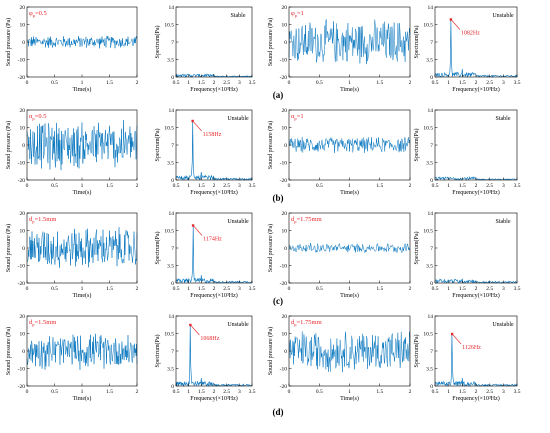 The width and height of the screenshot is (550, 433). What do you see at coordinates (278, 301) in the screenshot?
I see `row-label: (c)` at bounding box center [278, 301].